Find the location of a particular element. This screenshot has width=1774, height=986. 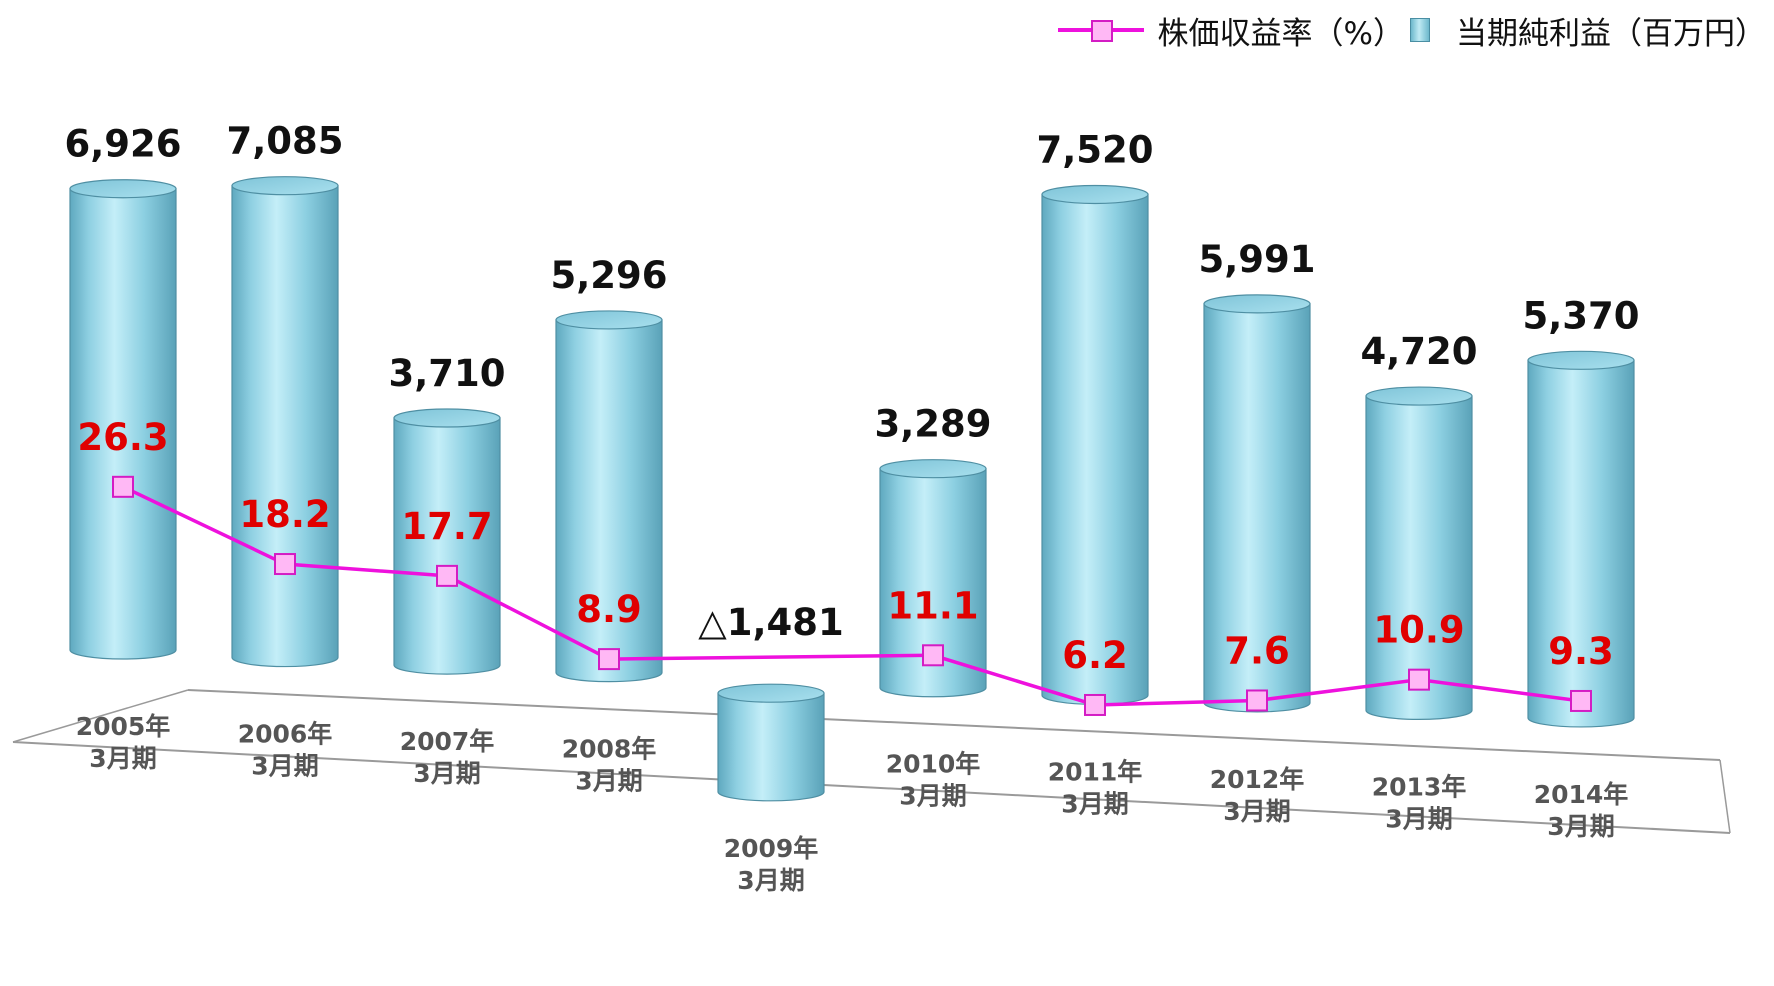

category-label: 2005年 is located at coordinates (123, 726).